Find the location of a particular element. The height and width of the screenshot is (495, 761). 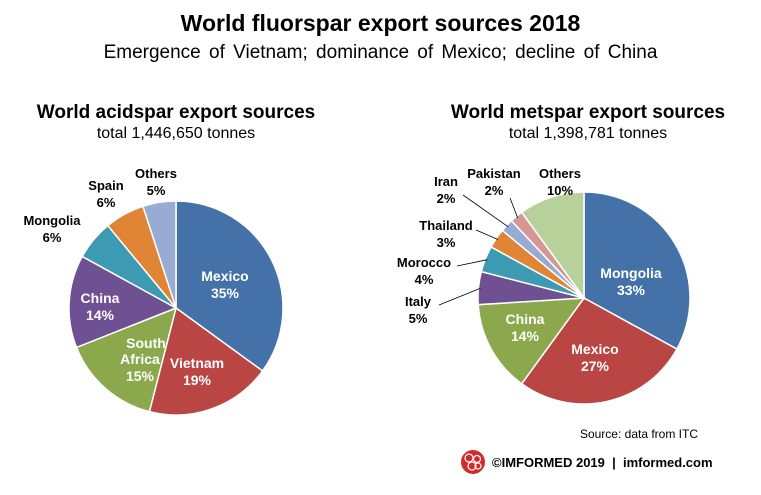

metspar-chart-subtitle: total 1,398,781 tonnes is located at coordinates (588, 133).